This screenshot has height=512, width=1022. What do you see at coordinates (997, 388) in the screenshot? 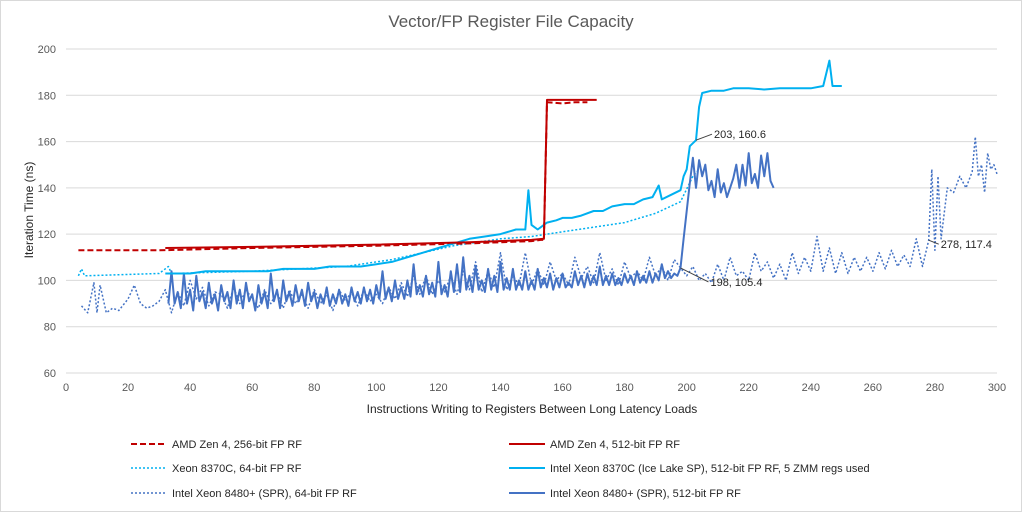
I see `x-tick-label: 300` at bounding box center [997, 388].